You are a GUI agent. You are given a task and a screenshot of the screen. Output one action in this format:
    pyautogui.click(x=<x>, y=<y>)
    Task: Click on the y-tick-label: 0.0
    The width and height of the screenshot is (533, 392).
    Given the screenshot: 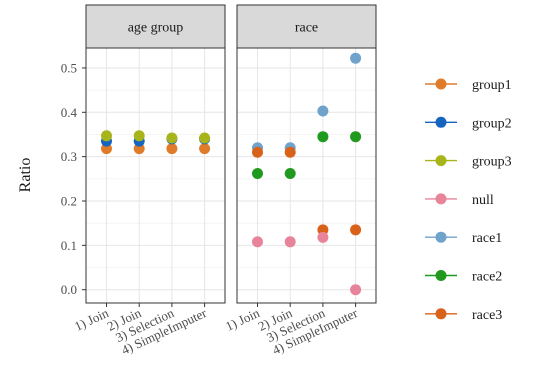 What is the action you would take?
    pyautogui.click(x=69, y=289)
    